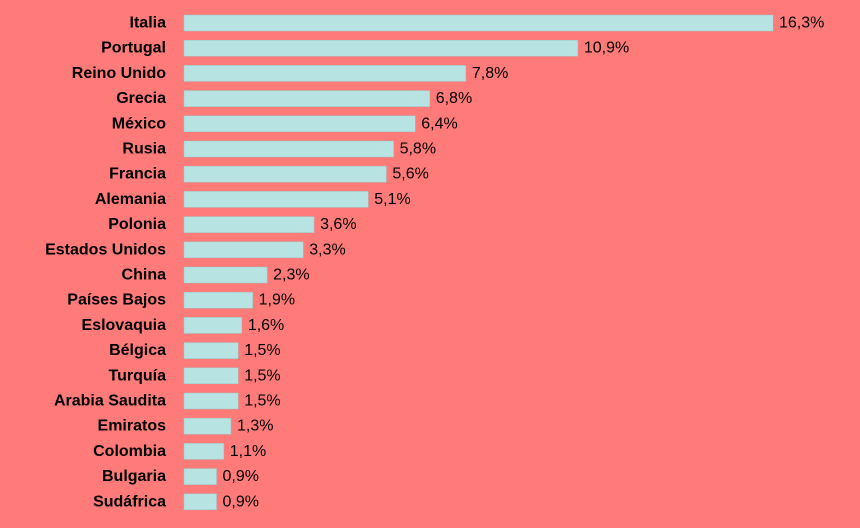  What do you see at coordinates (291, 275) in the screenshot?
I see `value-label: 2,3%` at bounding box center [291, 275].